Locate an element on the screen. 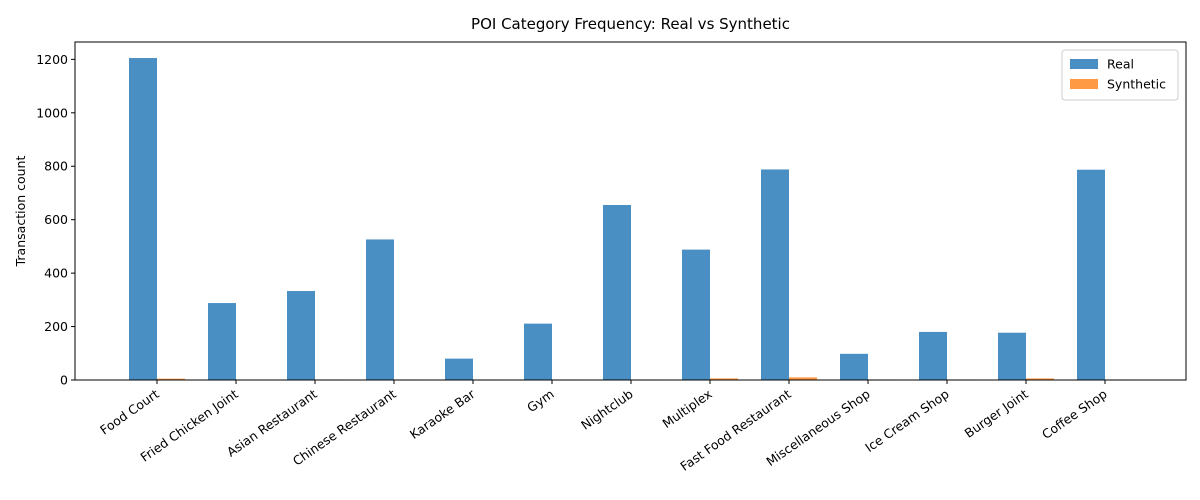 This screenshot has width=1200, height=500. x-tick-label-0: Food Court is located at coordinates (129, 412).